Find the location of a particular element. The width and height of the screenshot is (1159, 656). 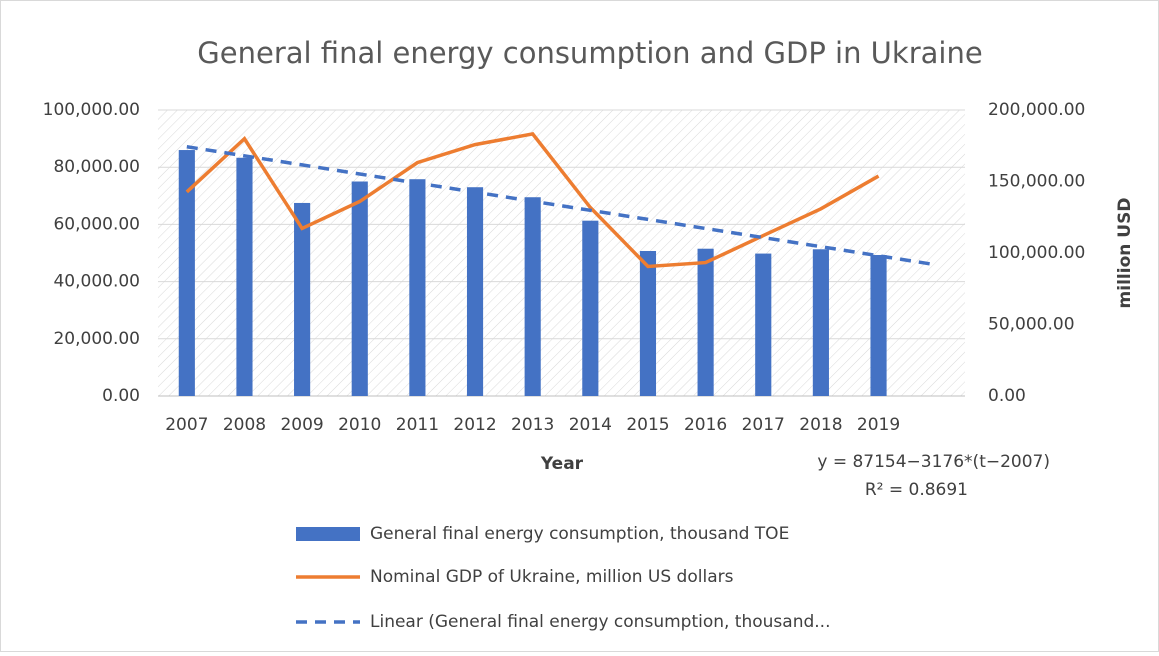

line is located at coordinates (532, 200).